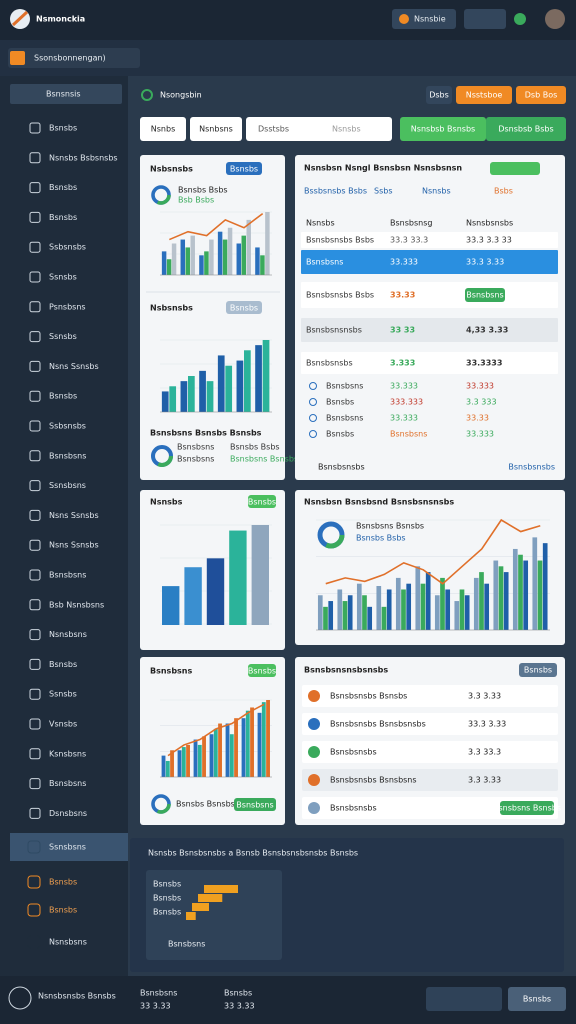 This screenshot has height=1024, width=576. I want to click on icon-group, so click(485, 19).